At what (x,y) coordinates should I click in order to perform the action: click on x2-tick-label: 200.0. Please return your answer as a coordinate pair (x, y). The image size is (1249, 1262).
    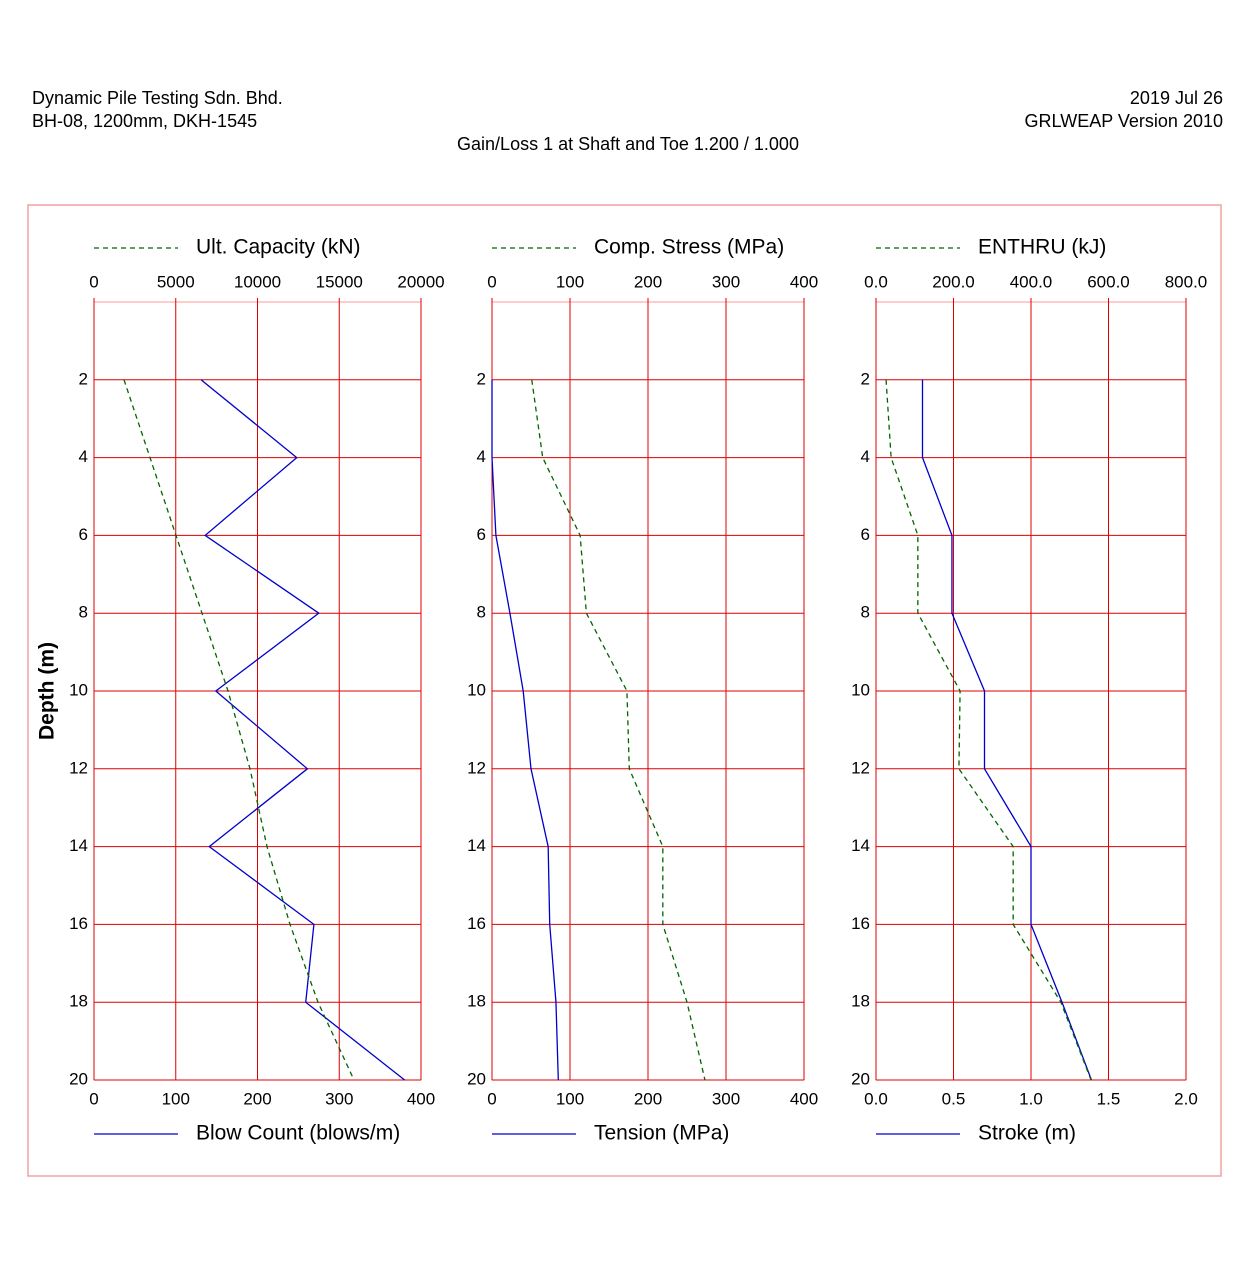
    Looking at the image, I should click on (953, 281).